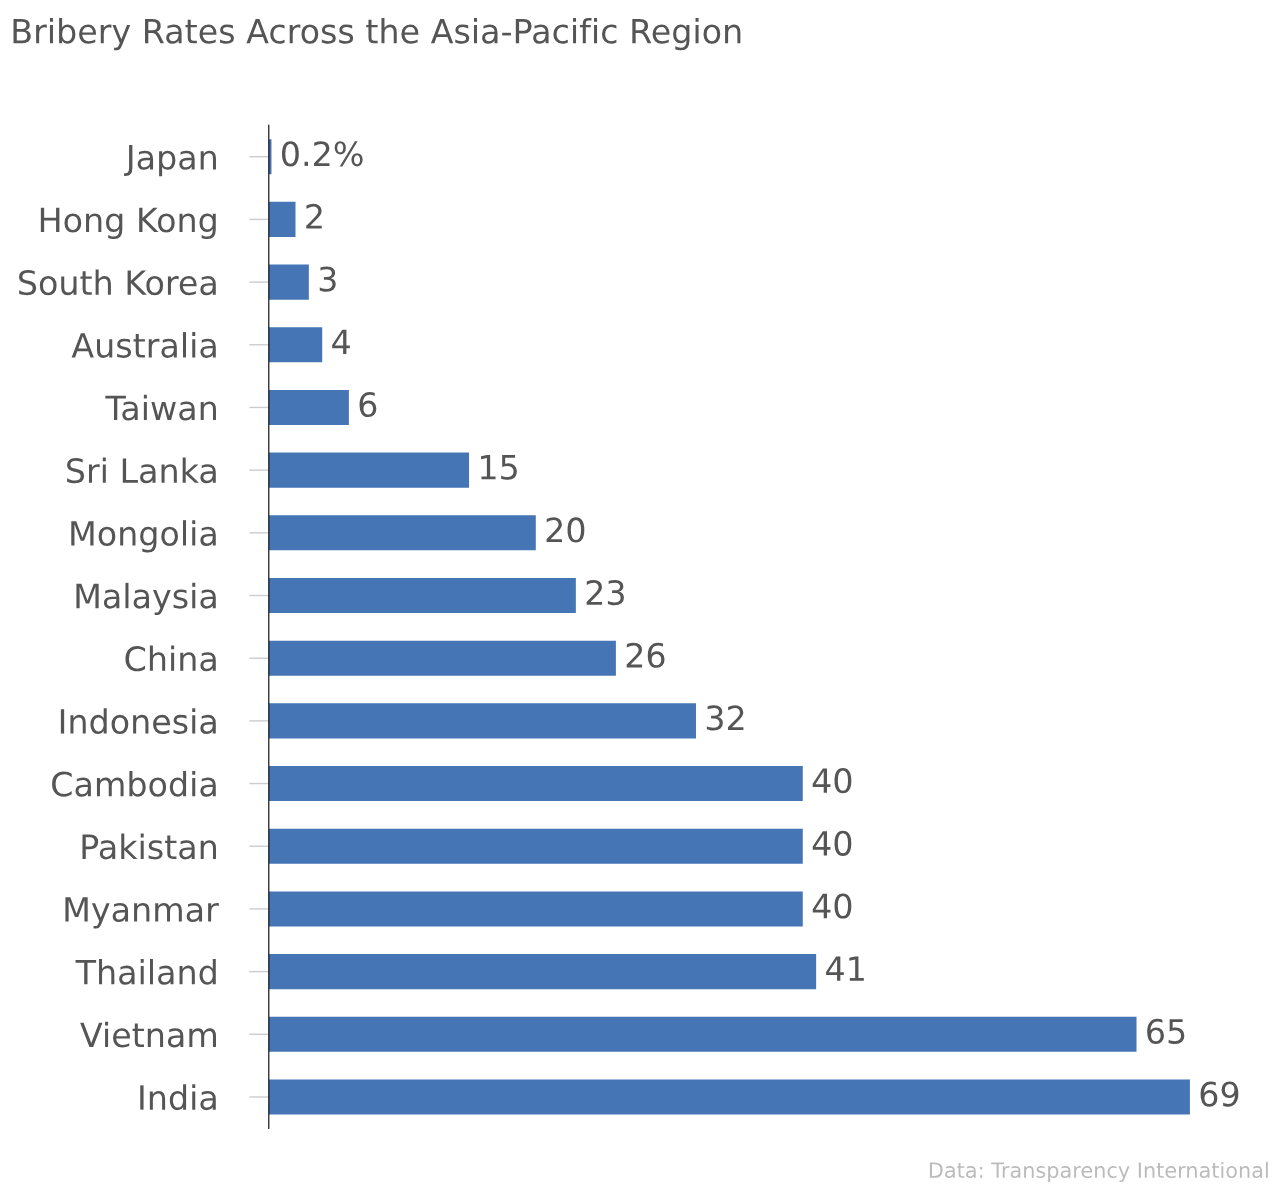 The width and height of the screenshot is (1280, 1194). What do you see at coordinates (499, 467) in the screenshot?
I see `data-label: 15` at bounding box center [499, 467].